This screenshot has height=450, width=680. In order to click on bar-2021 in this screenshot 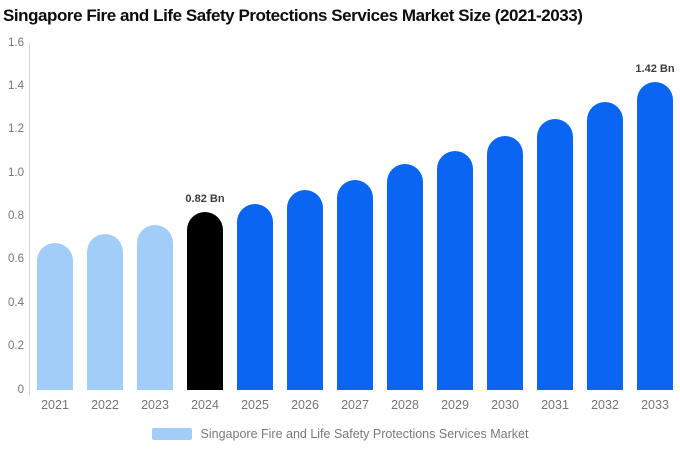, I will do `click(55, 316)`.